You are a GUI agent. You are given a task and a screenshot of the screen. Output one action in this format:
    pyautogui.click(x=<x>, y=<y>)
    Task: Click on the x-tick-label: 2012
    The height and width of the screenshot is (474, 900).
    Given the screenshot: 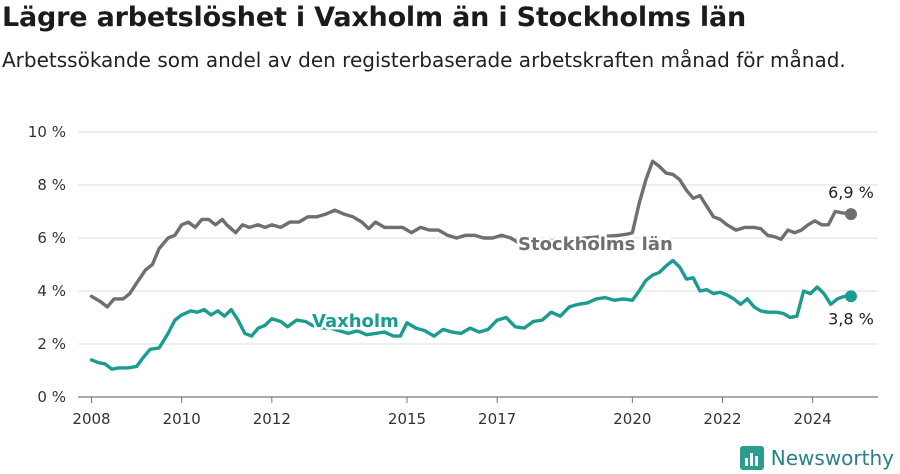 What is the action you would take?
    pyautogui.click(x=272, y=419)
    